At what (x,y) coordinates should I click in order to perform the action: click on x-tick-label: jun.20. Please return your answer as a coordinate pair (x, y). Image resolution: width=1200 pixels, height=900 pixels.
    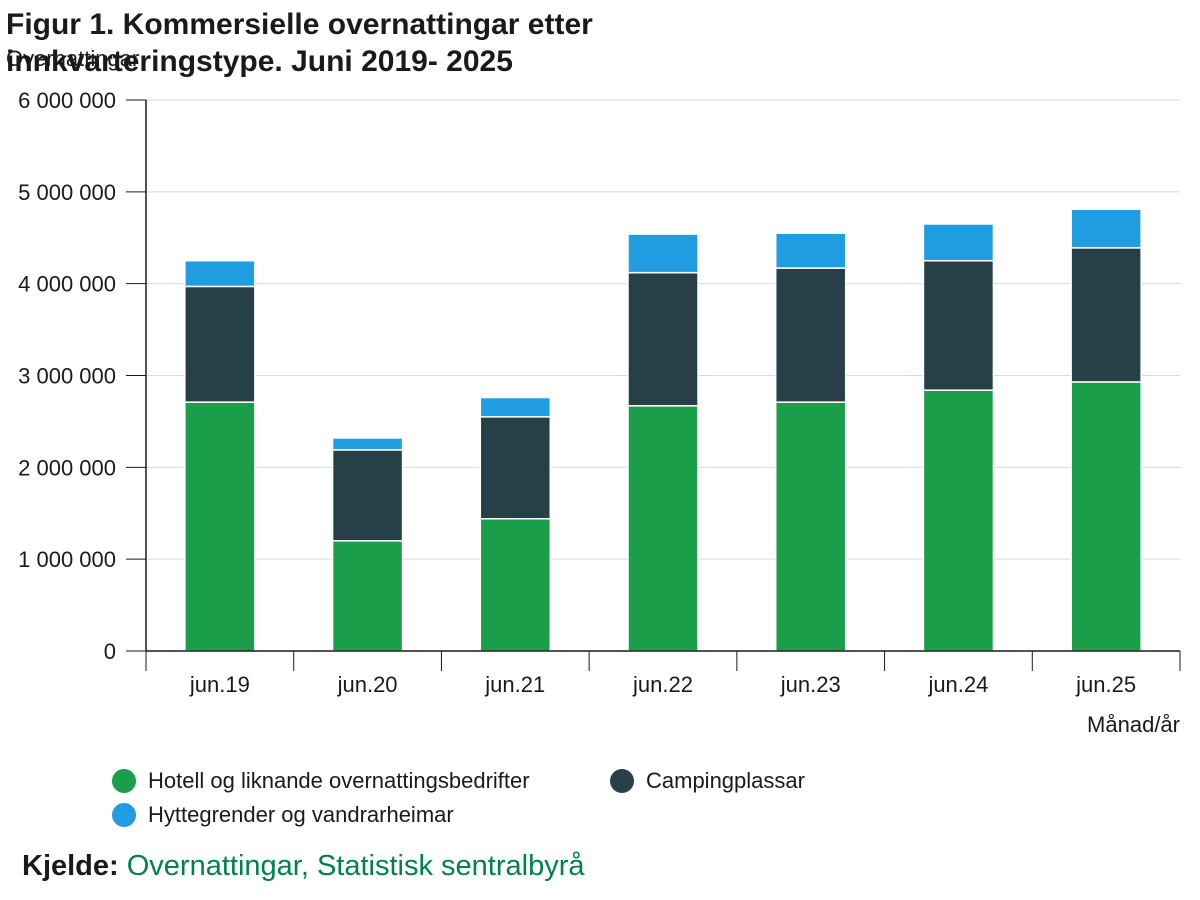
    Looking at the image, I should click on (367, 684).